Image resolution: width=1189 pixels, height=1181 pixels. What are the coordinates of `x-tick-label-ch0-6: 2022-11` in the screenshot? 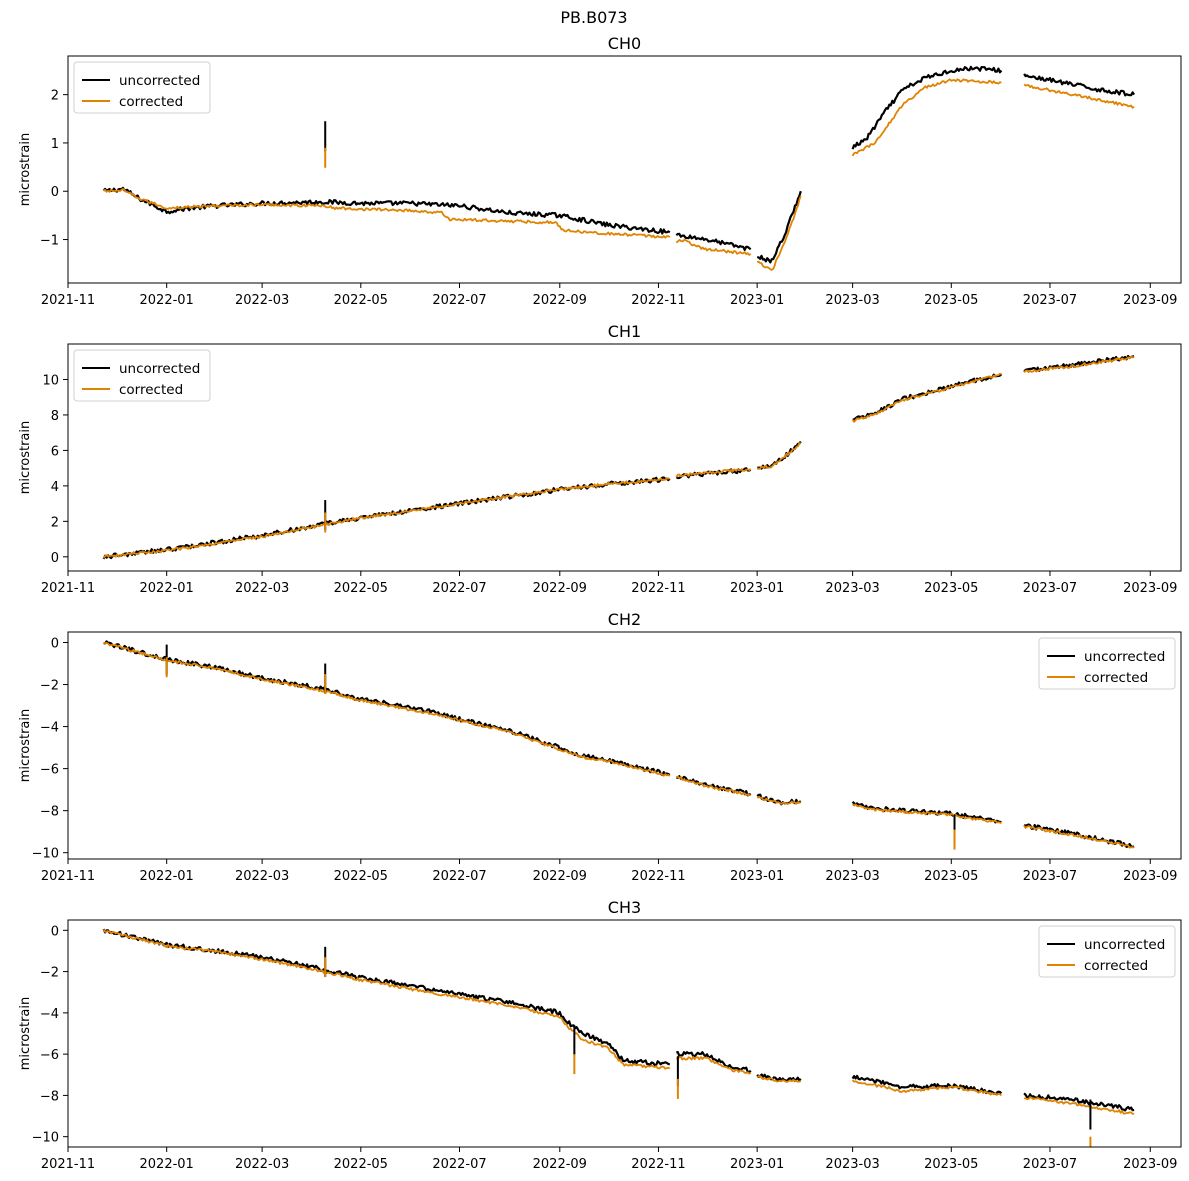 It's located at (658, 300).